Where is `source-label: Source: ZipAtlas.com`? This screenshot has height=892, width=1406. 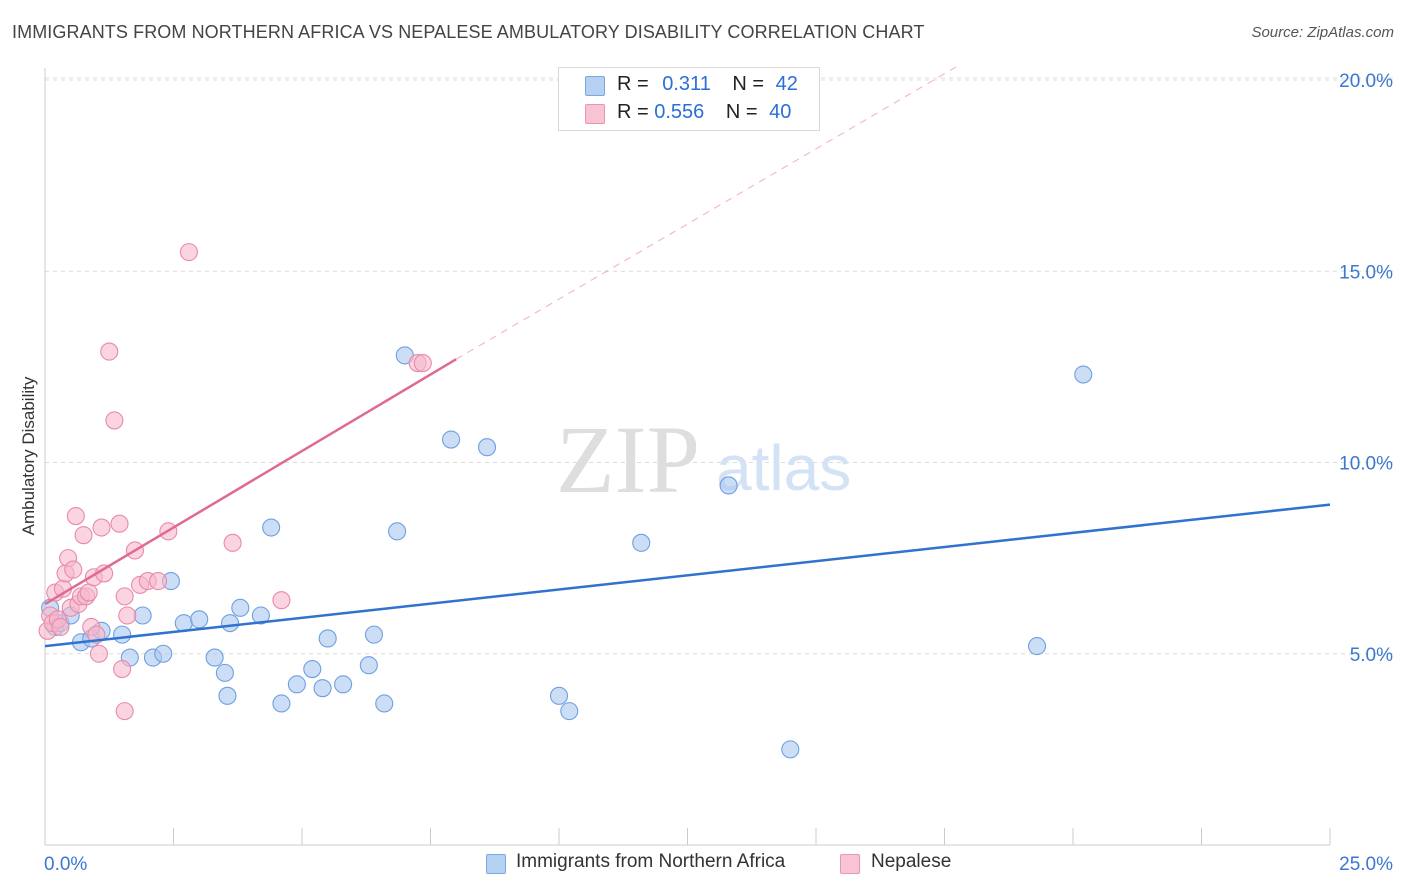 source-label: Source: ZipAtlas.com is located at coordinates (1322, 32).